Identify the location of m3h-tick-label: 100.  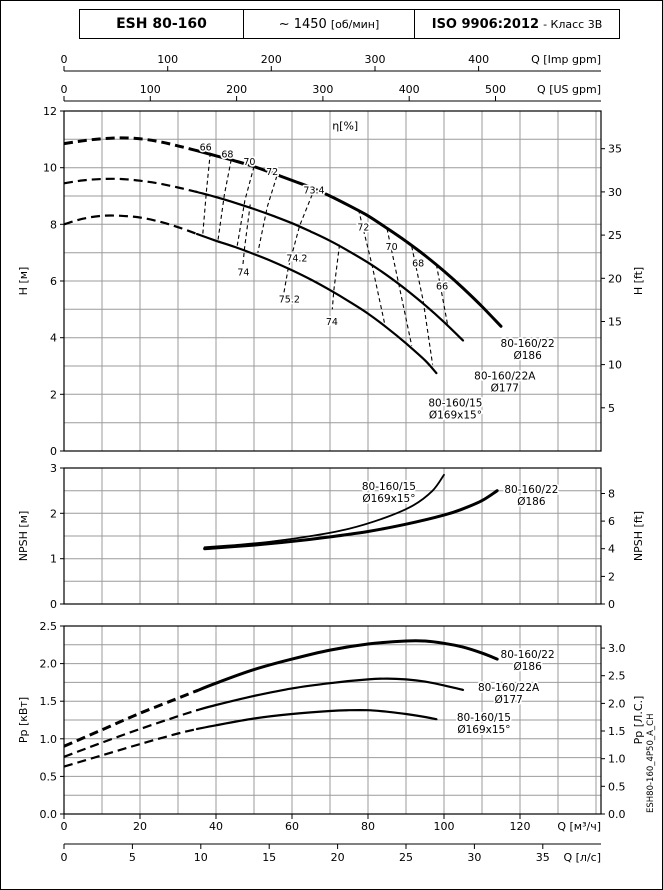
(444, 826).